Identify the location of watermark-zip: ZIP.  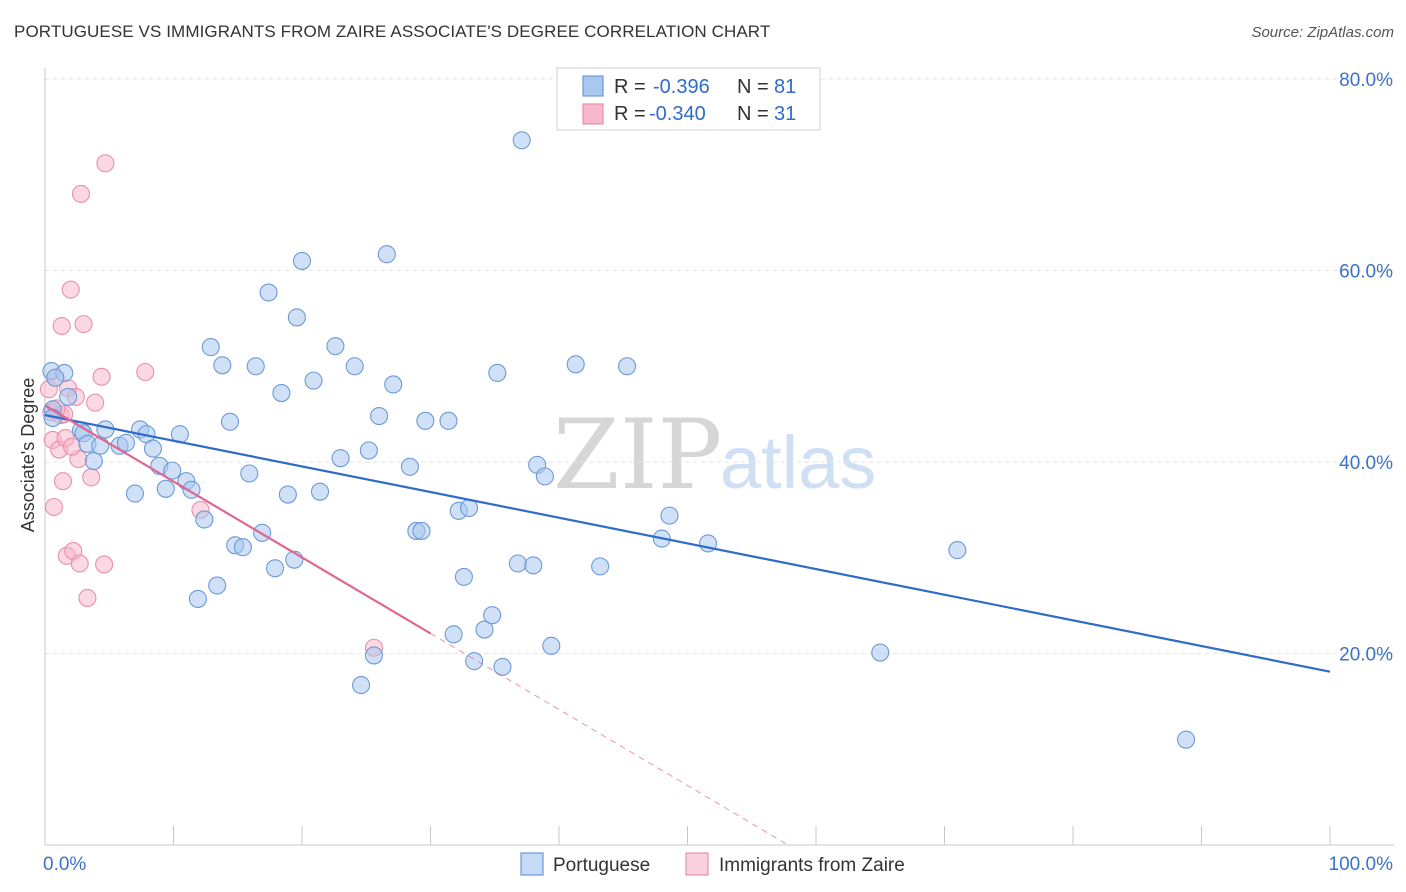
(637, 455).